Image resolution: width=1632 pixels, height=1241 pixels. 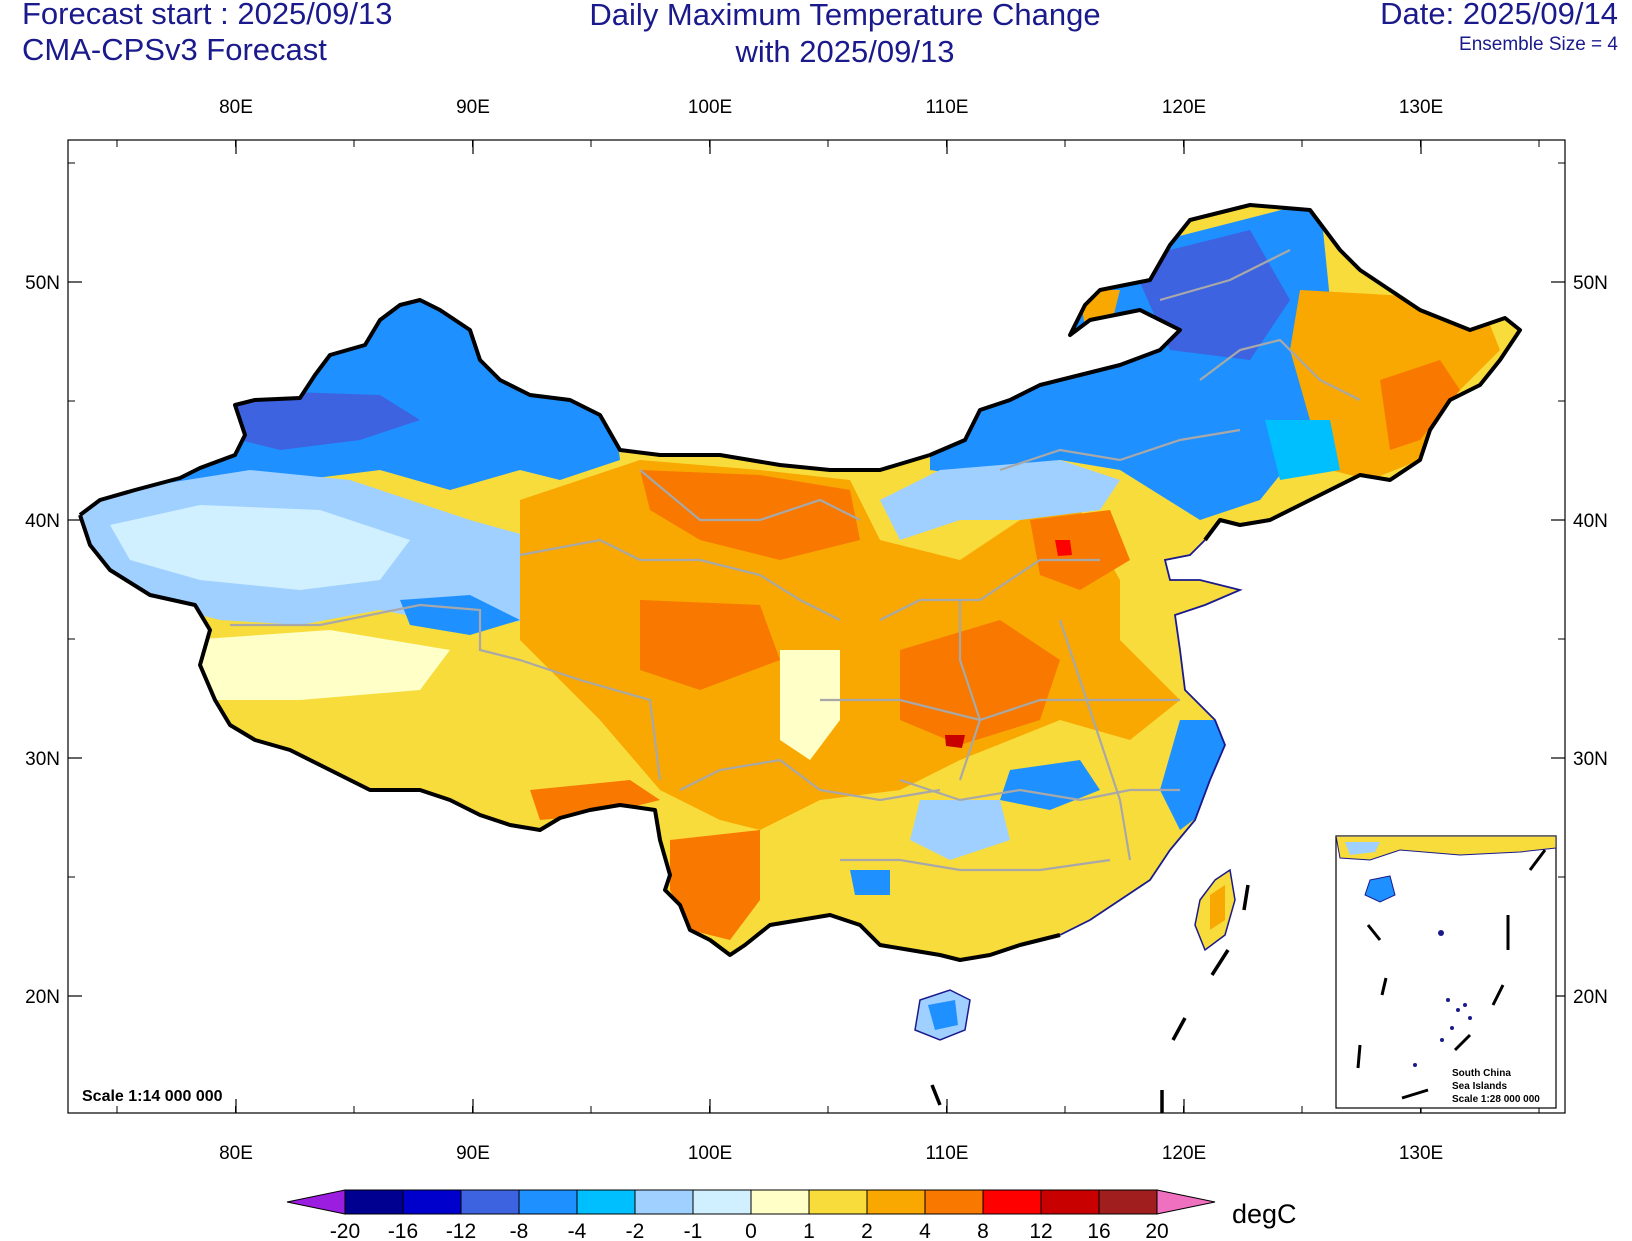 I want to click on lat-tick-label-right: 30N, so click(x=1590, y=759).